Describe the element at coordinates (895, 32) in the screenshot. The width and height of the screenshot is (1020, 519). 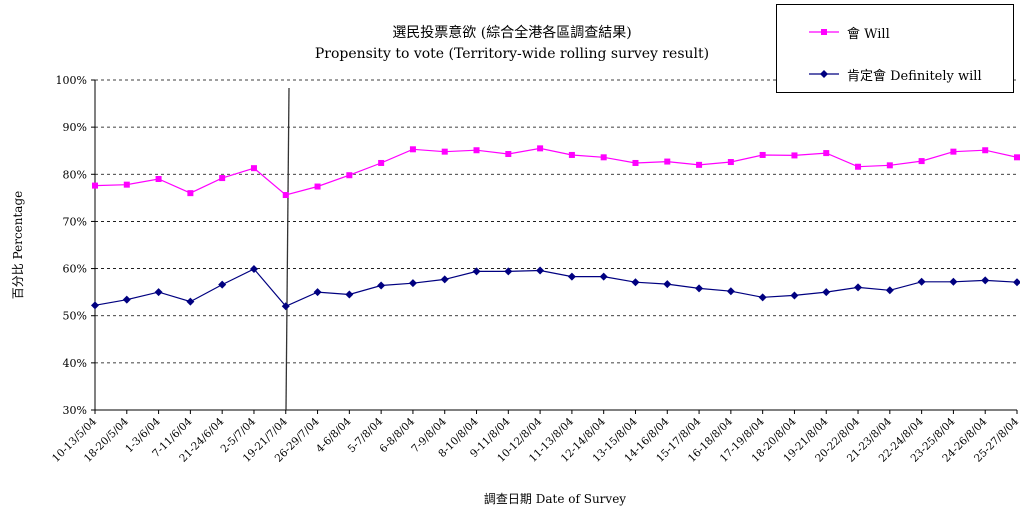
I see `legend-item-will: 會 Will` at that location.